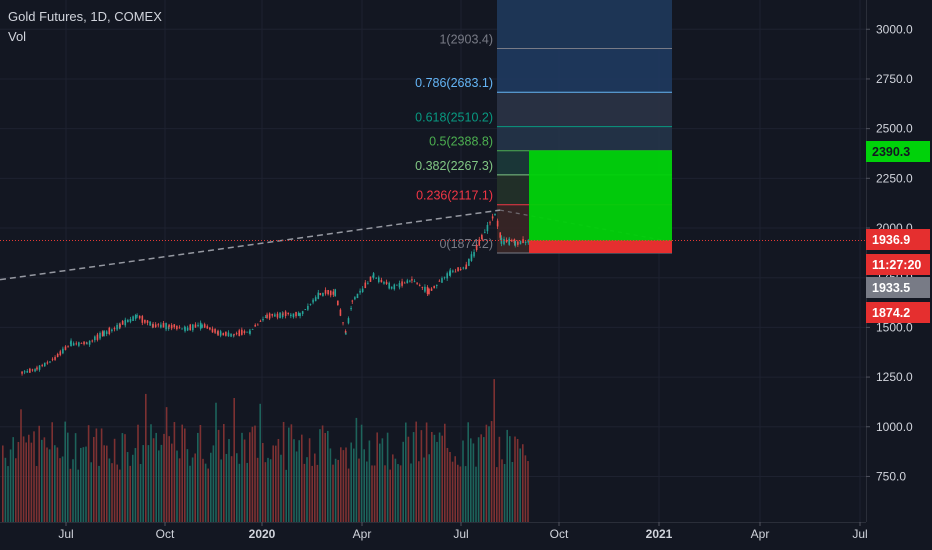 This screenshot has height=550, width=932. Describe the element at coordinates (894, 178) in the screenshot. I see `y-tick-label: 2250.0` at that location.